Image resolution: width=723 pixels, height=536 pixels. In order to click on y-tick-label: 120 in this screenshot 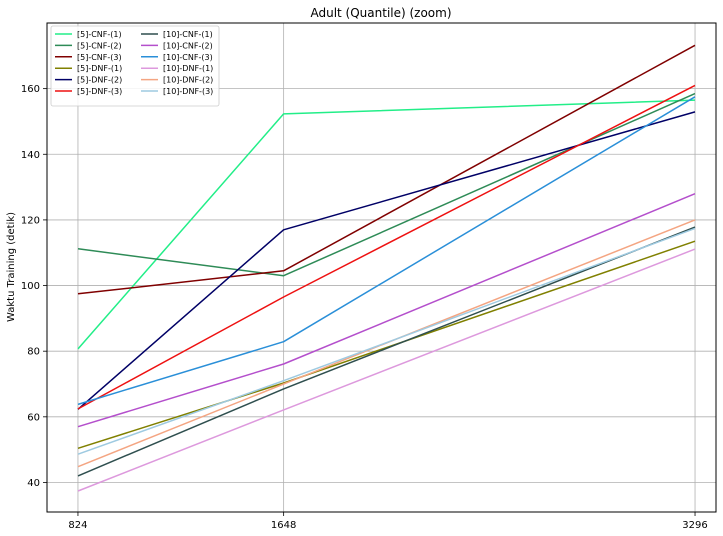, I will do `click(30, 220)`.